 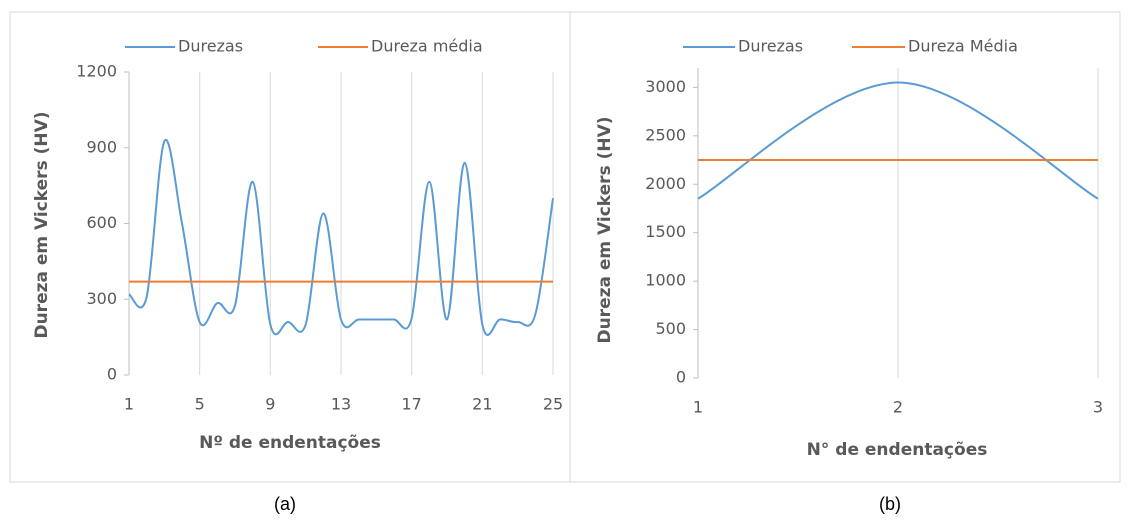 I want to click on y-tick-label: 500, so click(x=670, y=328).